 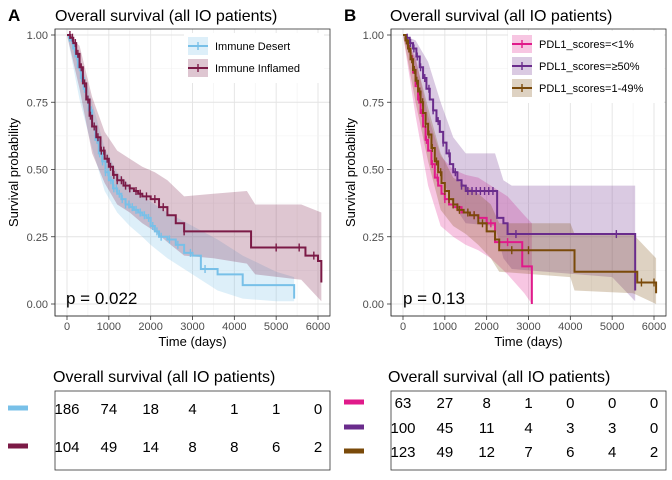 What do you see at coordinates (444, 403) in the screenshot?
I see `risk-count: 27` at bounding box center [444, 403].